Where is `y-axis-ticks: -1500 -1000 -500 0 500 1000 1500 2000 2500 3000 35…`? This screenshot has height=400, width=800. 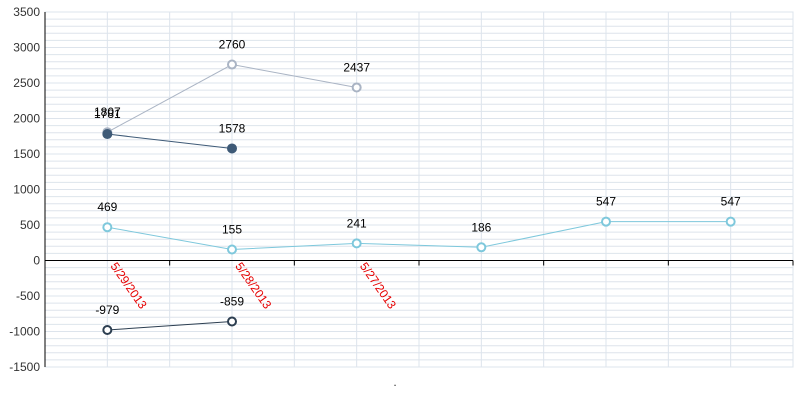 y-axis-ticks: -1500 -1000 -500 0 500 1000 1500 2000 2500 3000 35… is located at coordinates (24, 189).